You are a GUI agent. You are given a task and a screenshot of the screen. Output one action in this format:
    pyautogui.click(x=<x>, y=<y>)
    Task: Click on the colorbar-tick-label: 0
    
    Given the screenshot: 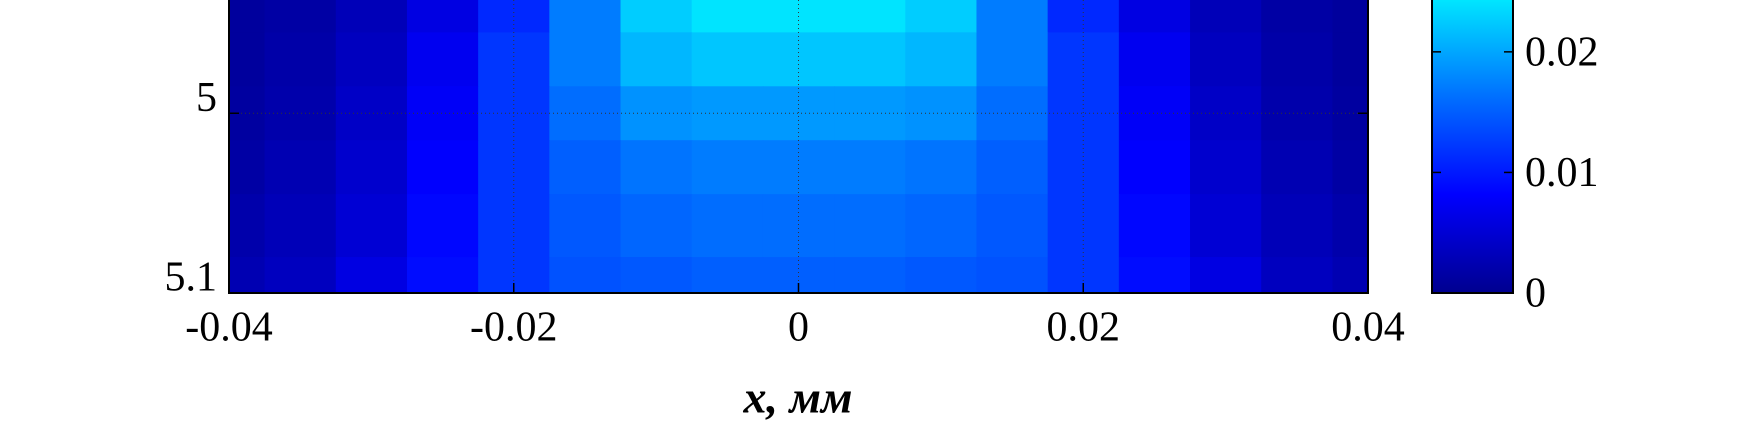 What is the action you would take?
    pyautogui.click(x=1535, y=294)
    